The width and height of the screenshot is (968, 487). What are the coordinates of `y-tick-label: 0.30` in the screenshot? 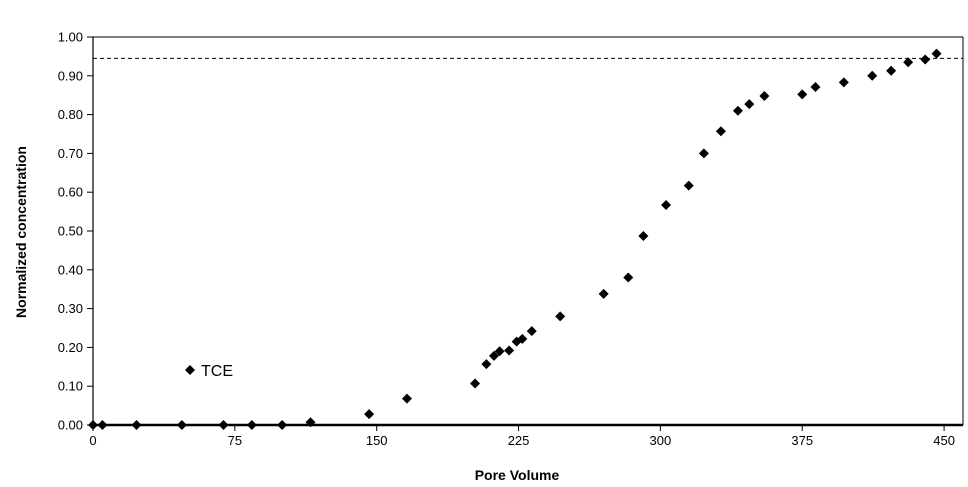 It's located at (70, 308).